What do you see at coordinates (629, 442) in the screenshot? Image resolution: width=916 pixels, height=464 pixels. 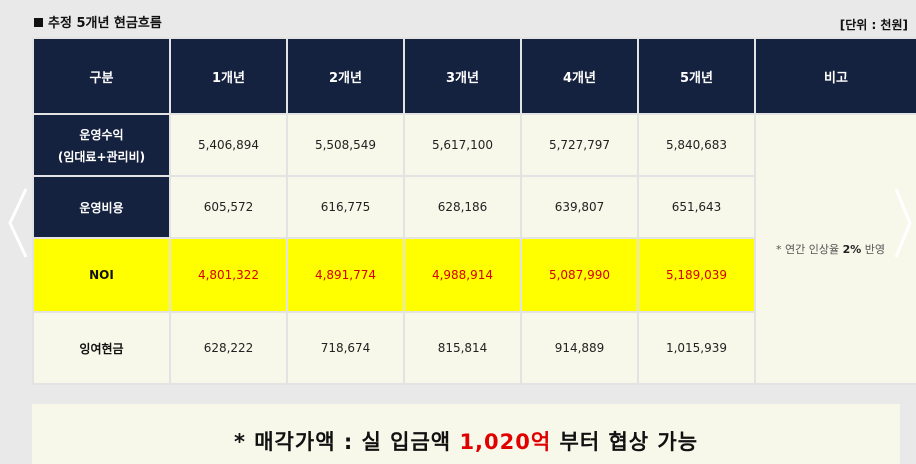 I see `banner-suffix: 부터 협상 가능` at bounding box center [629, 442].